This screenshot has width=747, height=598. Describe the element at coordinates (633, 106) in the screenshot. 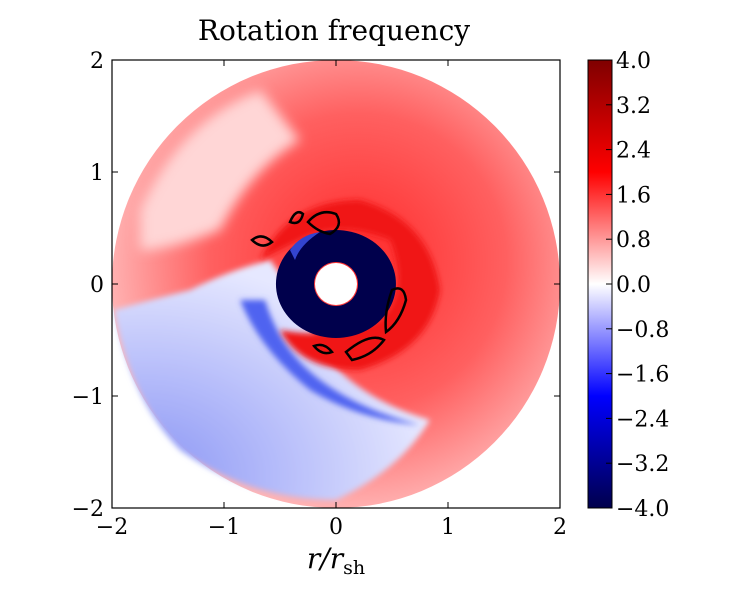

I see `colorbar-tick-label: 3.2` at that location.